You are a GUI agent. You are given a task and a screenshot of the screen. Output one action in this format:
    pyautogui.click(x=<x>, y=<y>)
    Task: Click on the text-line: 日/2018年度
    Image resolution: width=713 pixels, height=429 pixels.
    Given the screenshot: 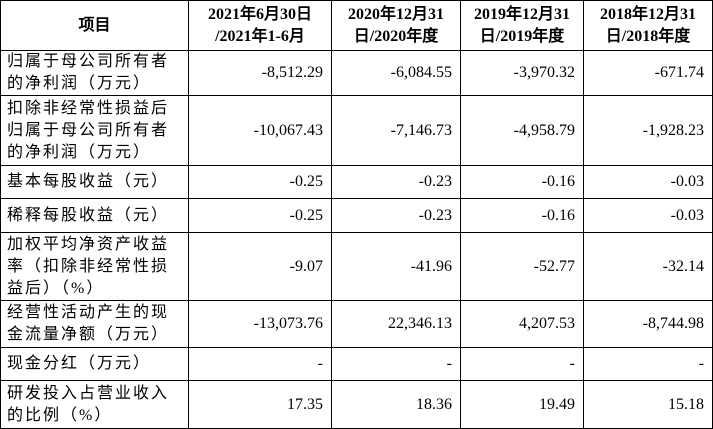 What is the action you would take?
    pyautogui.click(x=648, y=36)
    